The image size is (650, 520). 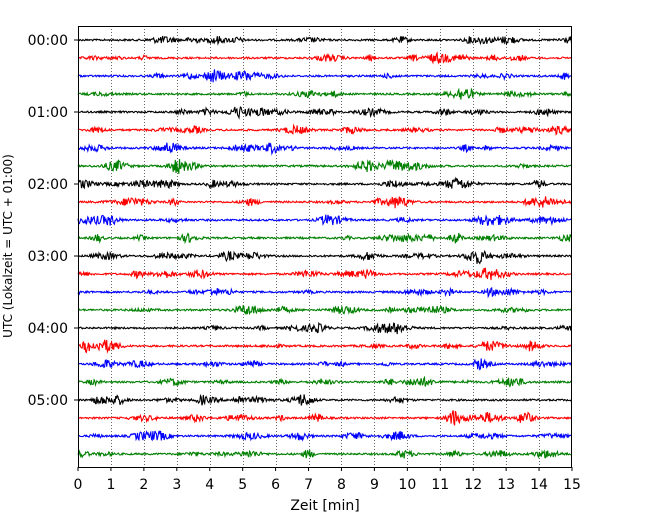 What do you see at coordinates (440, 485) in the screenshot?
I see `x-tick-label: 11` at bounding box center [440, 485].